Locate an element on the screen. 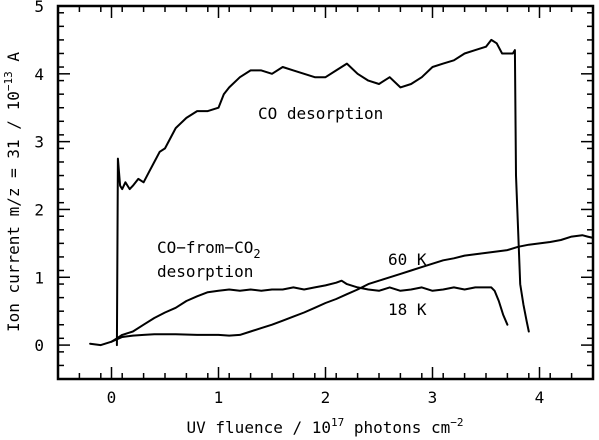 The image size is (599, 440). y-axis-label-exponent: −13 is located at coordinates (8, 81).